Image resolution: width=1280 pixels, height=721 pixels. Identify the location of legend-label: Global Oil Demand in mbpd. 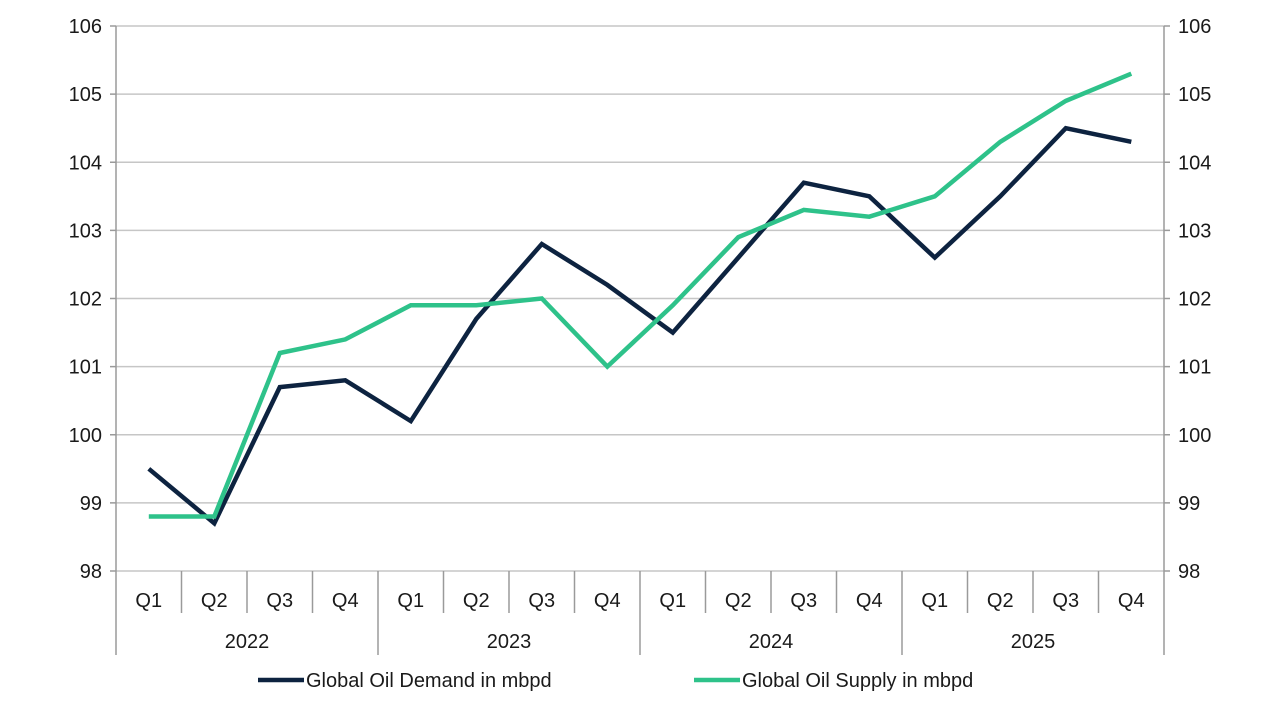
(429, 681).